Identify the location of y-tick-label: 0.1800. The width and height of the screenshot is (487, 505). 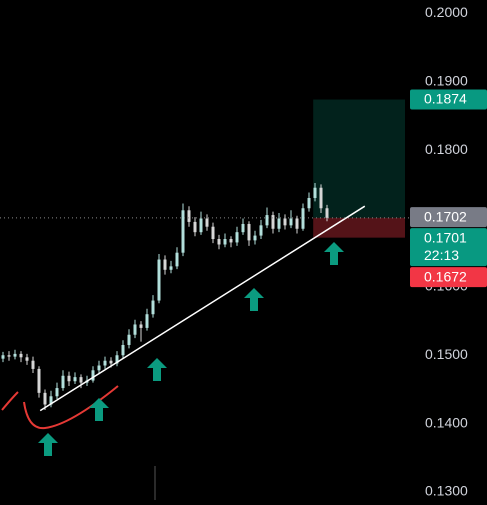
(446, 149).